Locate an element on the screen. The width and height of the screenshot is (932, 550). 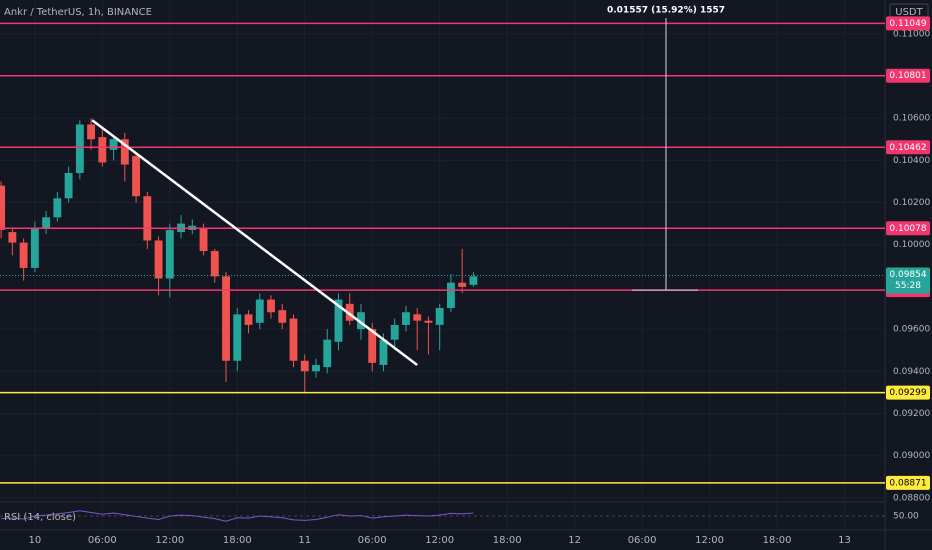
level-label: 0.10801 is located at coordinates (907, 76).